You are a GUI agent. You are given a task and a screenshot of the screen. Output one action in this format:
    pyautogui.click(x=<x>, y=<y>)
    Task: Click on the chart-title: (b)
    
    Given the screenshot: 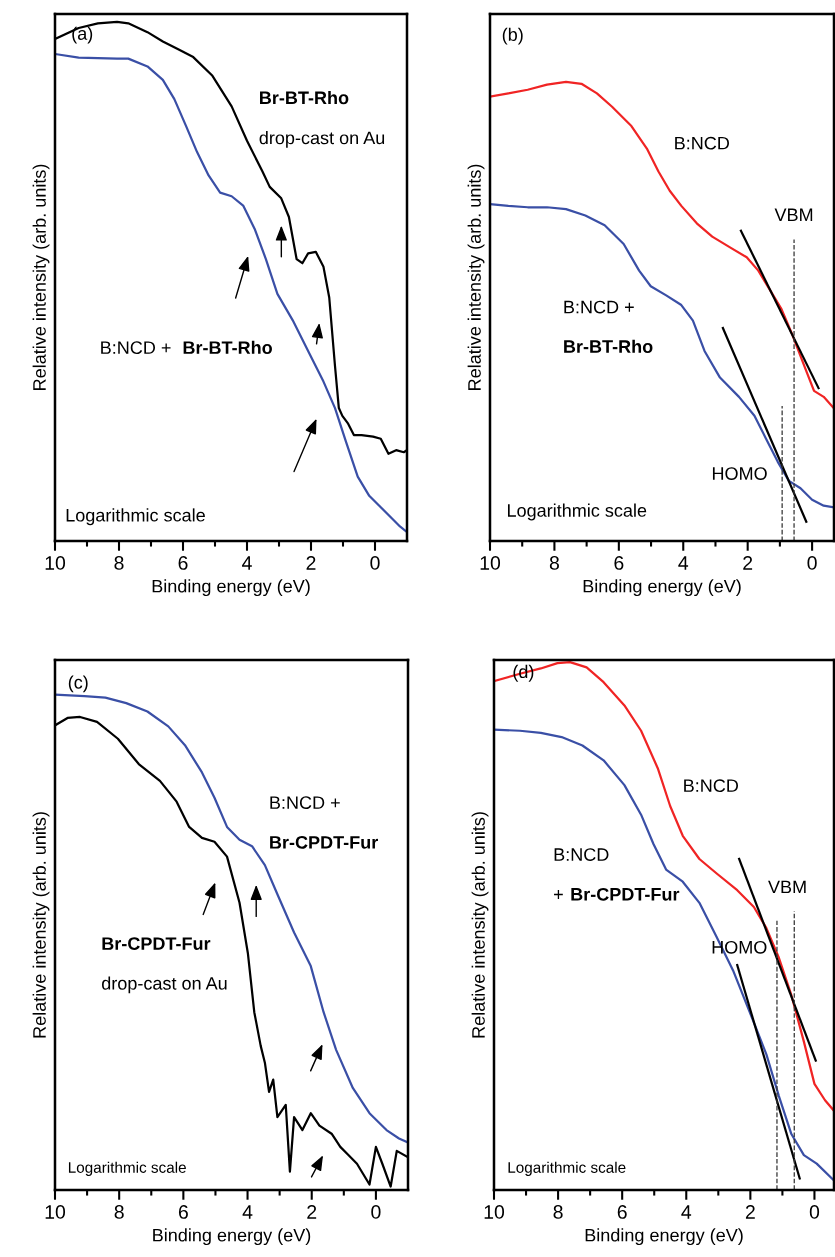 What is the action you would take?
    pyautogui.click(x=512, y=36)
    